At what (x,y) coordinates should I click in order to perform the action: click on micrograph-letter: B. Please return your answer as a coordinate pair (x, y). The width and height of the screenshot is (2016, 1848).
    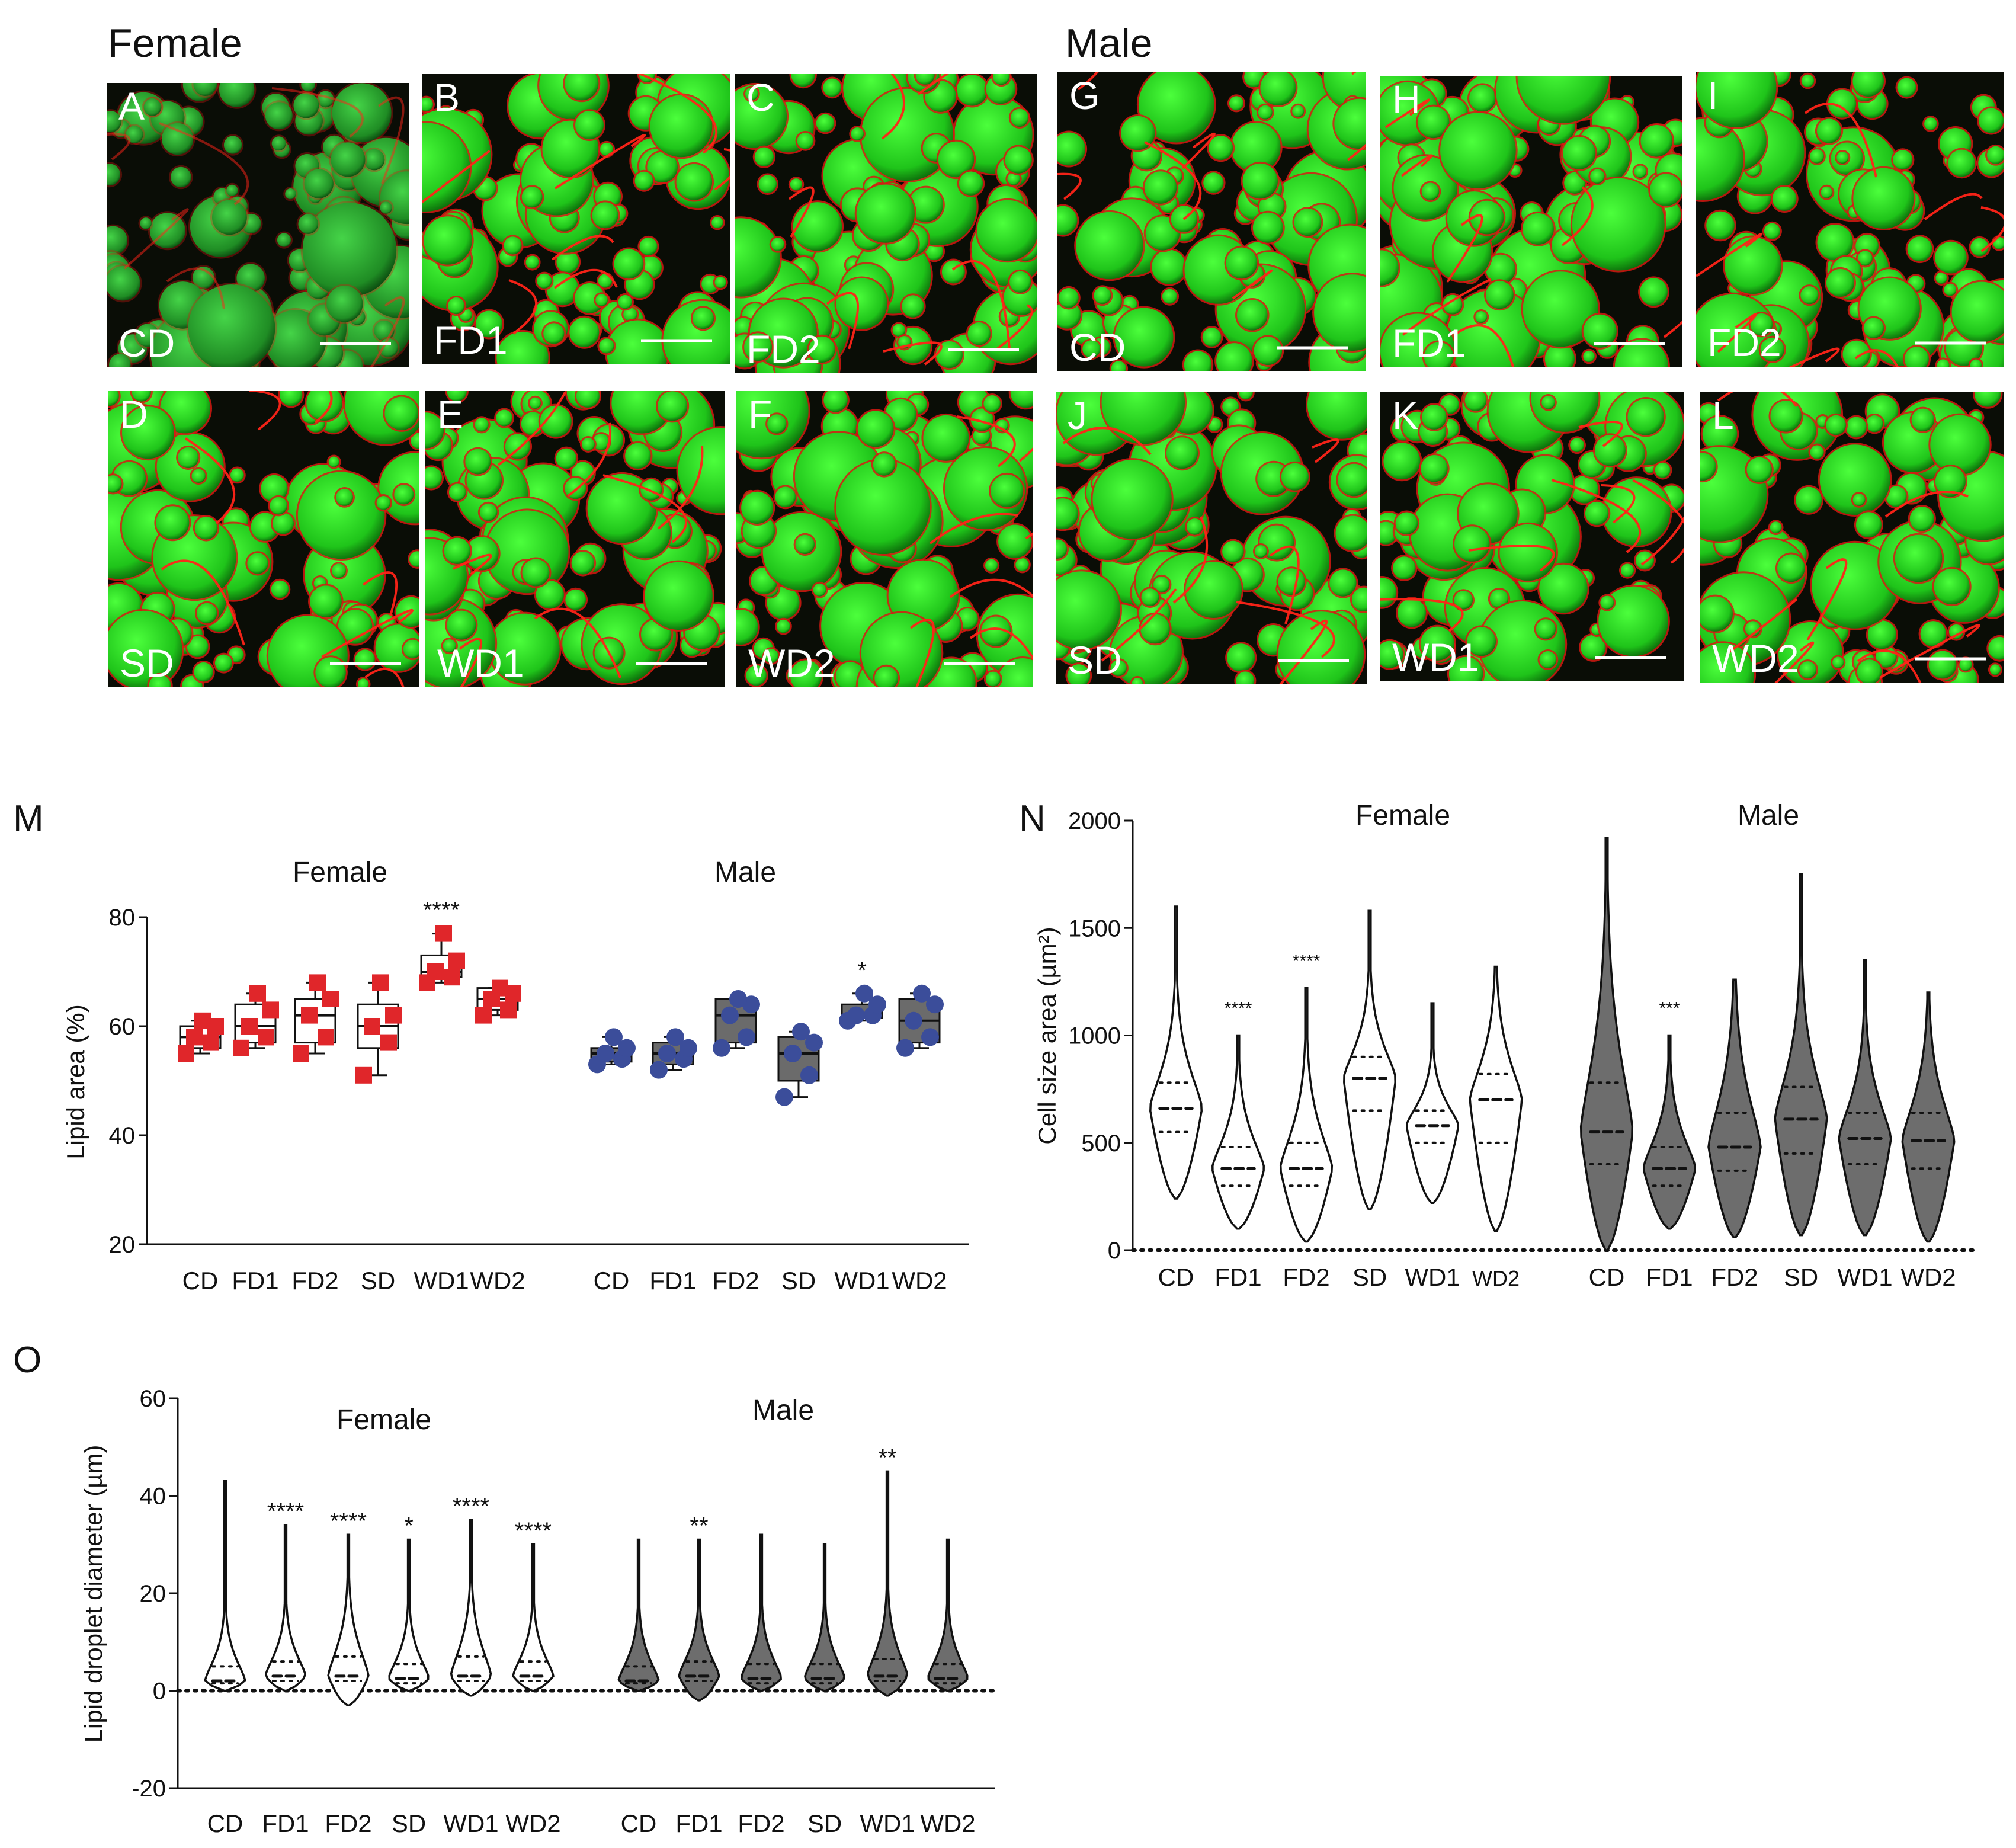
    Looking at the image, I should click on (447, 97).